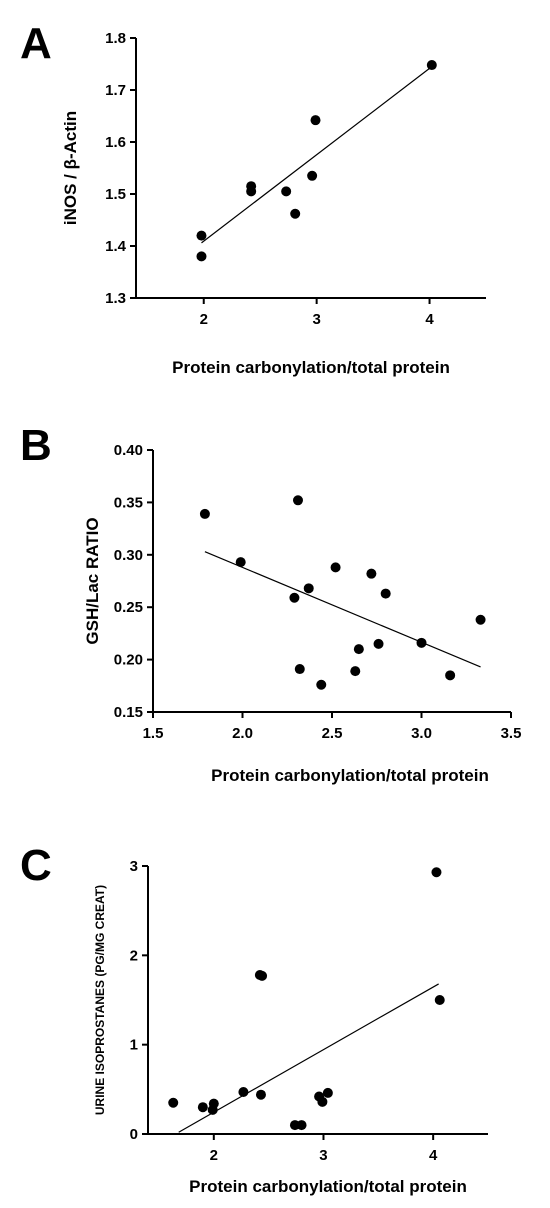 The image size is (550, 1208). Describe the element at coordinates (153, 733) in the screenshot. I see `x-tick-label: 1.5` at that location.